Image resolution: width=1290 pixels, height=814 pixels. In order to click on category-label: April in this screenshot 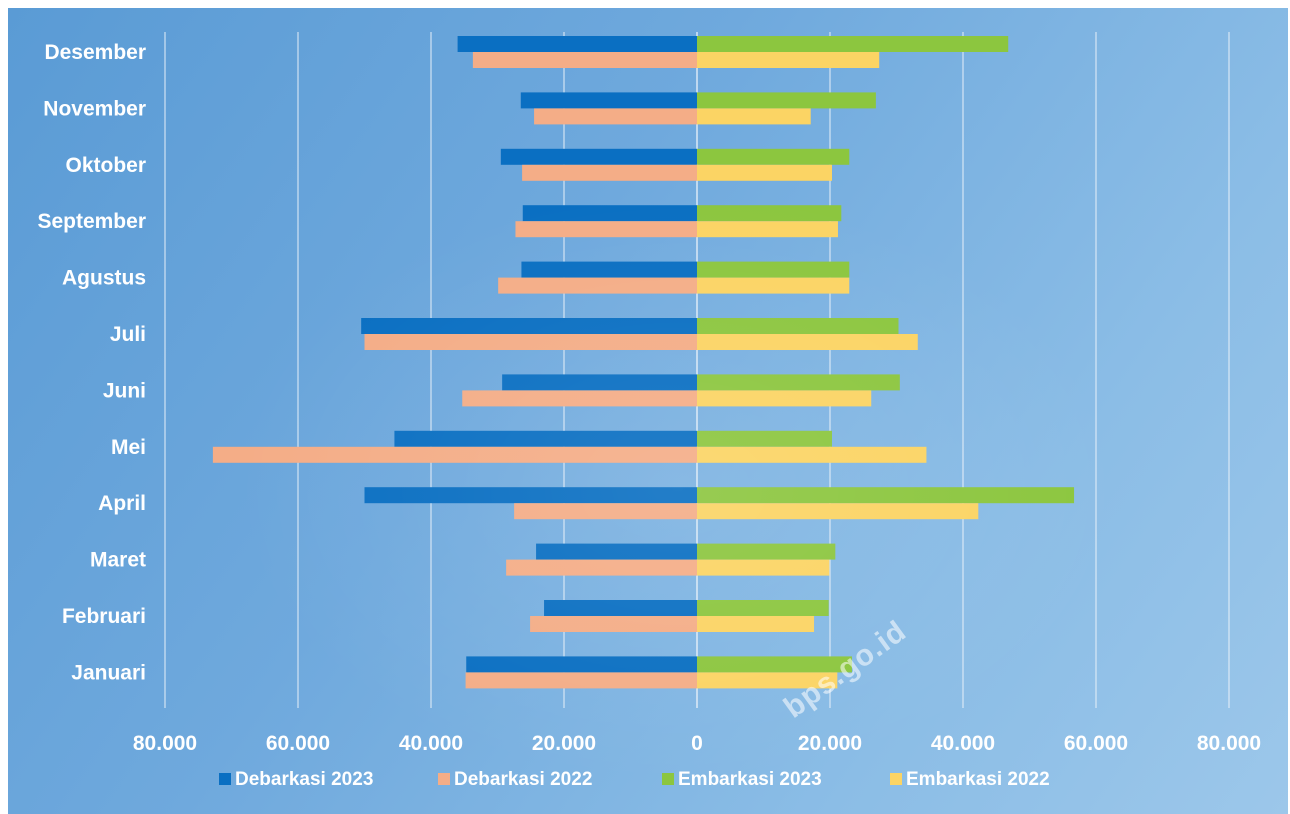, I will do `click(122, 503)`.